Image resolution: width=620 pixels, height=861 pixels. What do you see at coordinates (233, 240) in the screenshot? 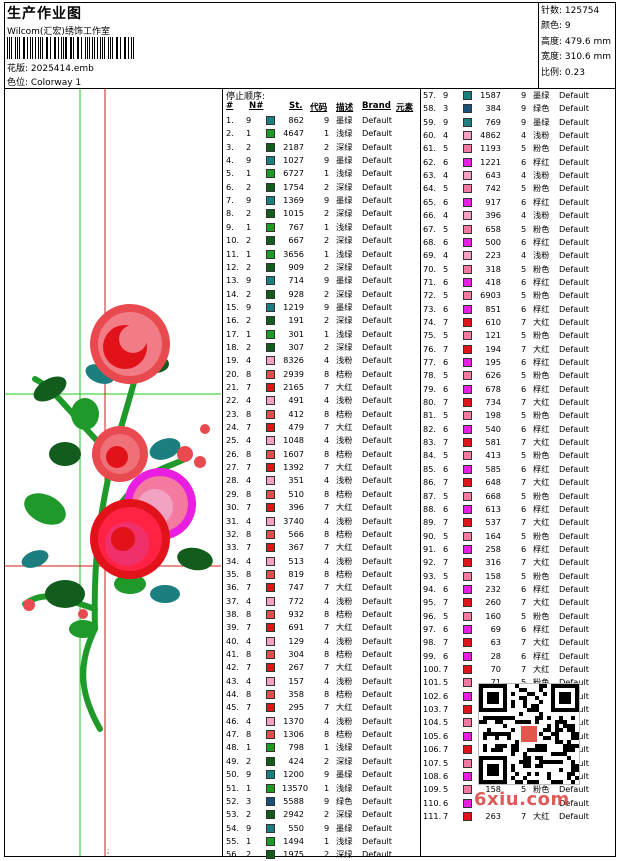
I see `row-index: 10.` at bounding box center [233, 240].